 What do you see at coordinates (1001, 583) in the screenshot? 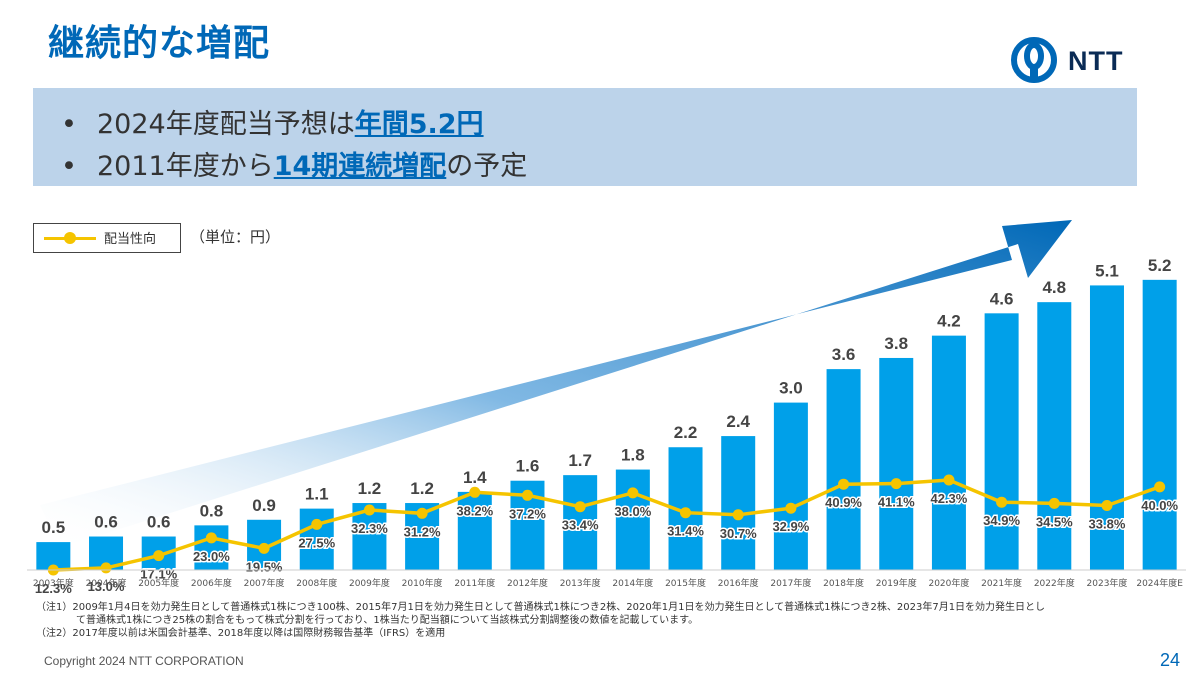
I see `x-tick-label: 2021年度` at bounding box center [1001, 583].